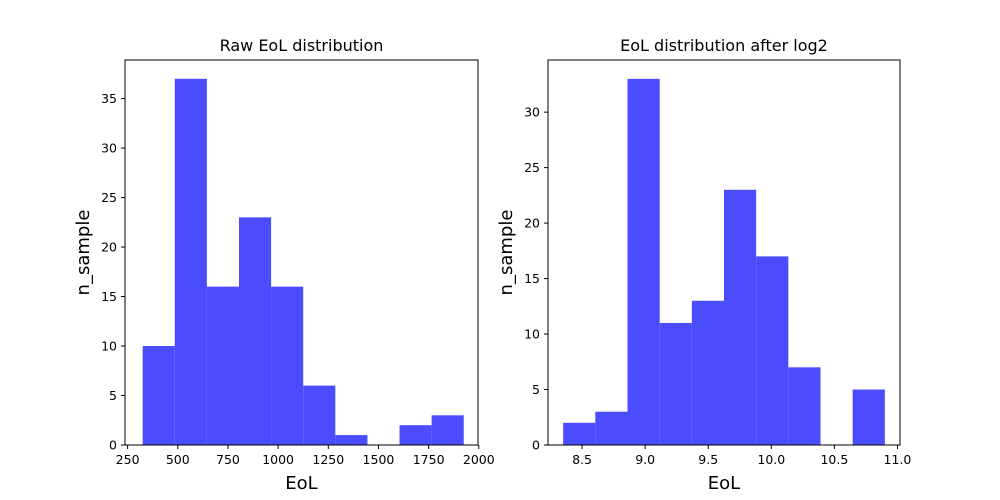 The width and height of the screenshot is (1000, 500). Describe the element at coordinates (771, 459) in the screenshot. I see `x-tick-label: 10.0` at that location.